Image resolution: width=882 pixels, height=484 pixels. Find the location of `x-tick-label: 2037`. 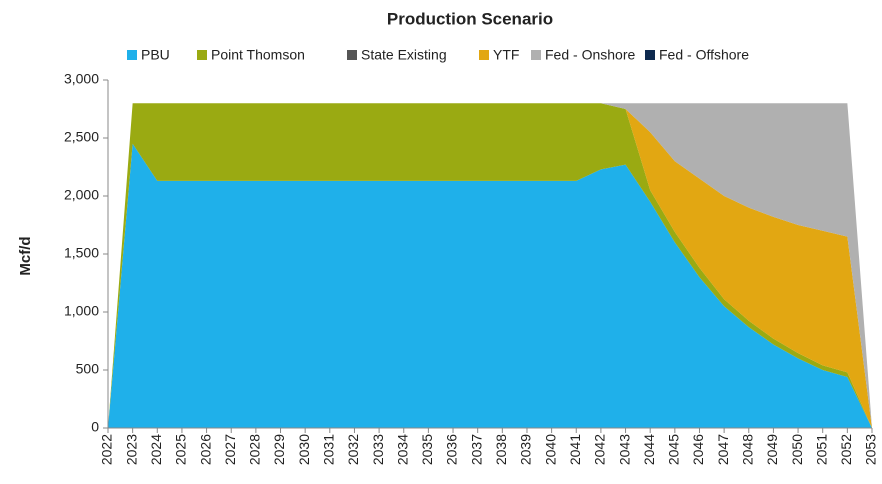

x-tick-label: 2037 is located at coordinates (476, 449).